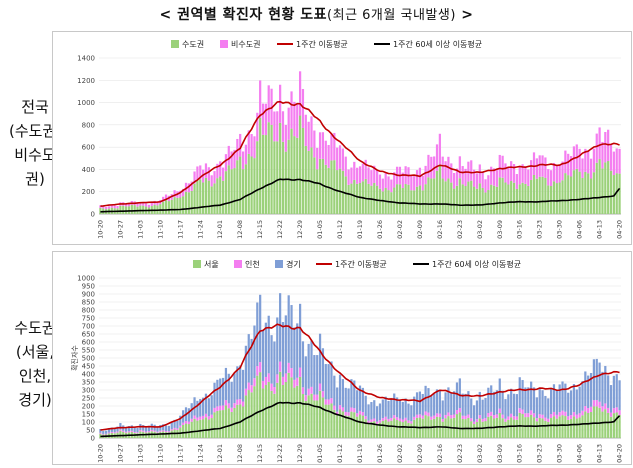  What do you see at coordinates (420, 453) in the screenshot?
I see `x-tick-label: 02-09` at bounding box center [420, 453].